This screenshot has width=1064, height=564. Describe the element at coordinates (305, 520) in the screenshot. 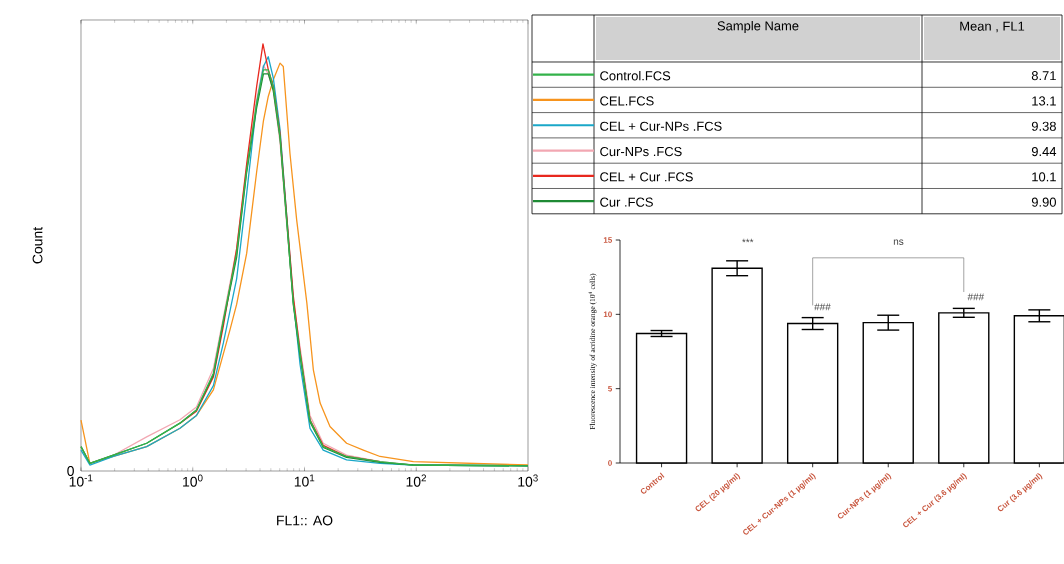

I see `x-axis-title: FL1:: AO` at that location.